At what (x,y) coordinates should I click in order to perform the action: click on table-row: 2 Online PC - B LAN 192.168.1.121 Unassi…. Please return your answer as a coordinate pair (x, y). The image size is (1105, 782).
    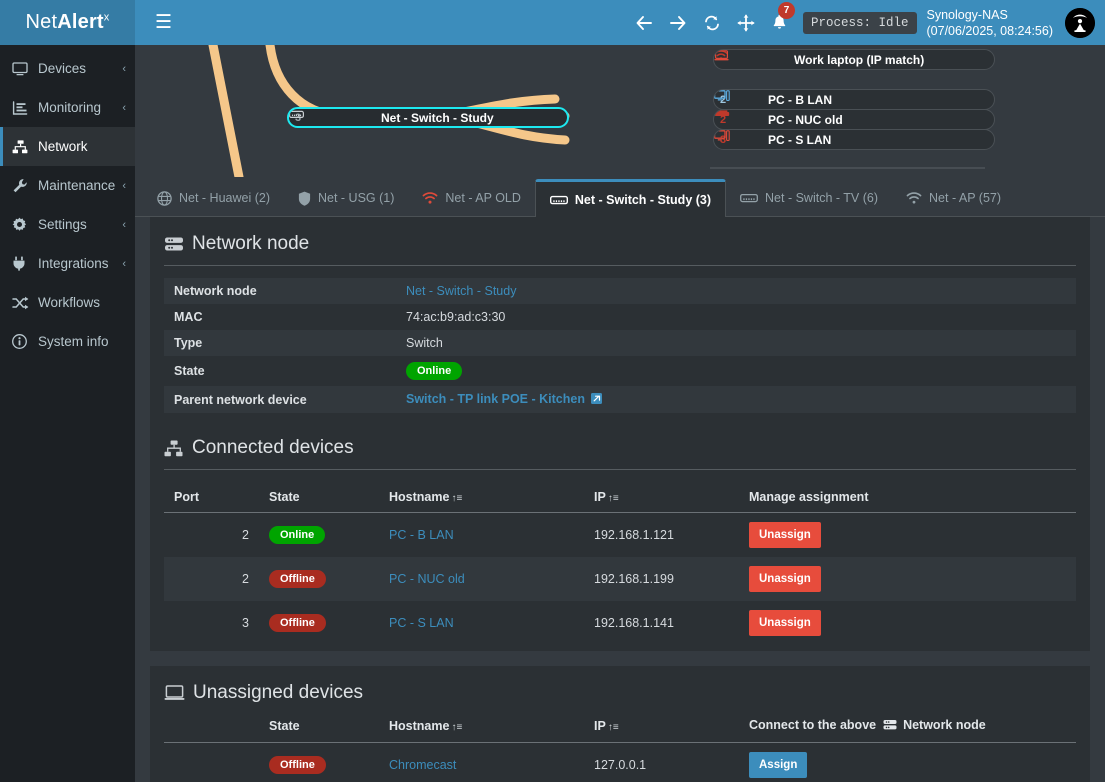
    Looking at the image, I should click on (620, 534).